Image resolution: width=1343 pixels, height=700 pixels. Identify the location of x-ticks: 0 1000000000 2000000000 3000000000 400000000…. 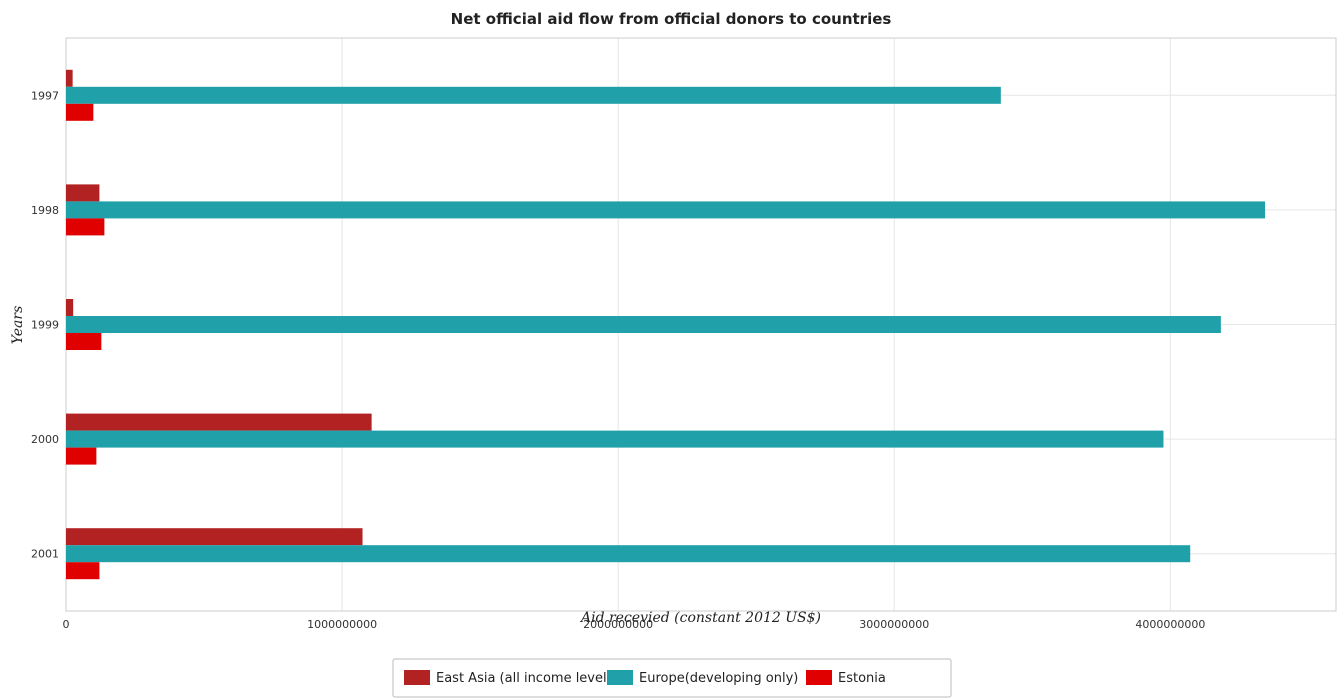
(634, 624).